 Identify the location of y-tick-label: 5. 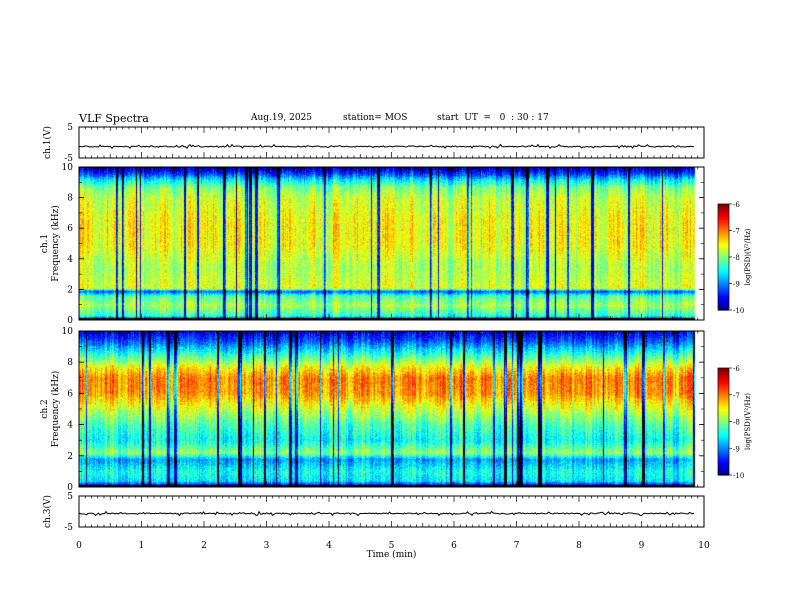
(70, 128).